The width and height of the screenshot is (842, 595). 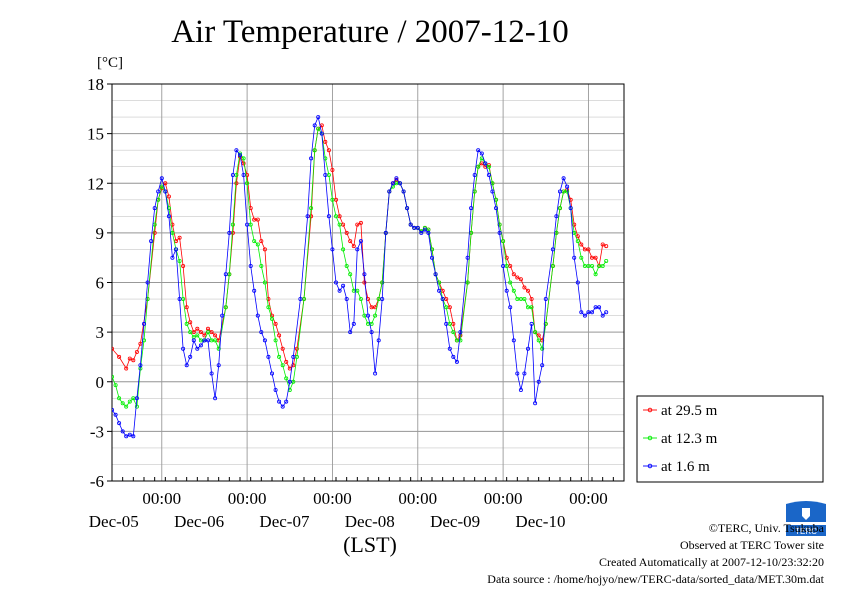 I want to click on x-axis-label: (LST), so click(x=370, y=544).